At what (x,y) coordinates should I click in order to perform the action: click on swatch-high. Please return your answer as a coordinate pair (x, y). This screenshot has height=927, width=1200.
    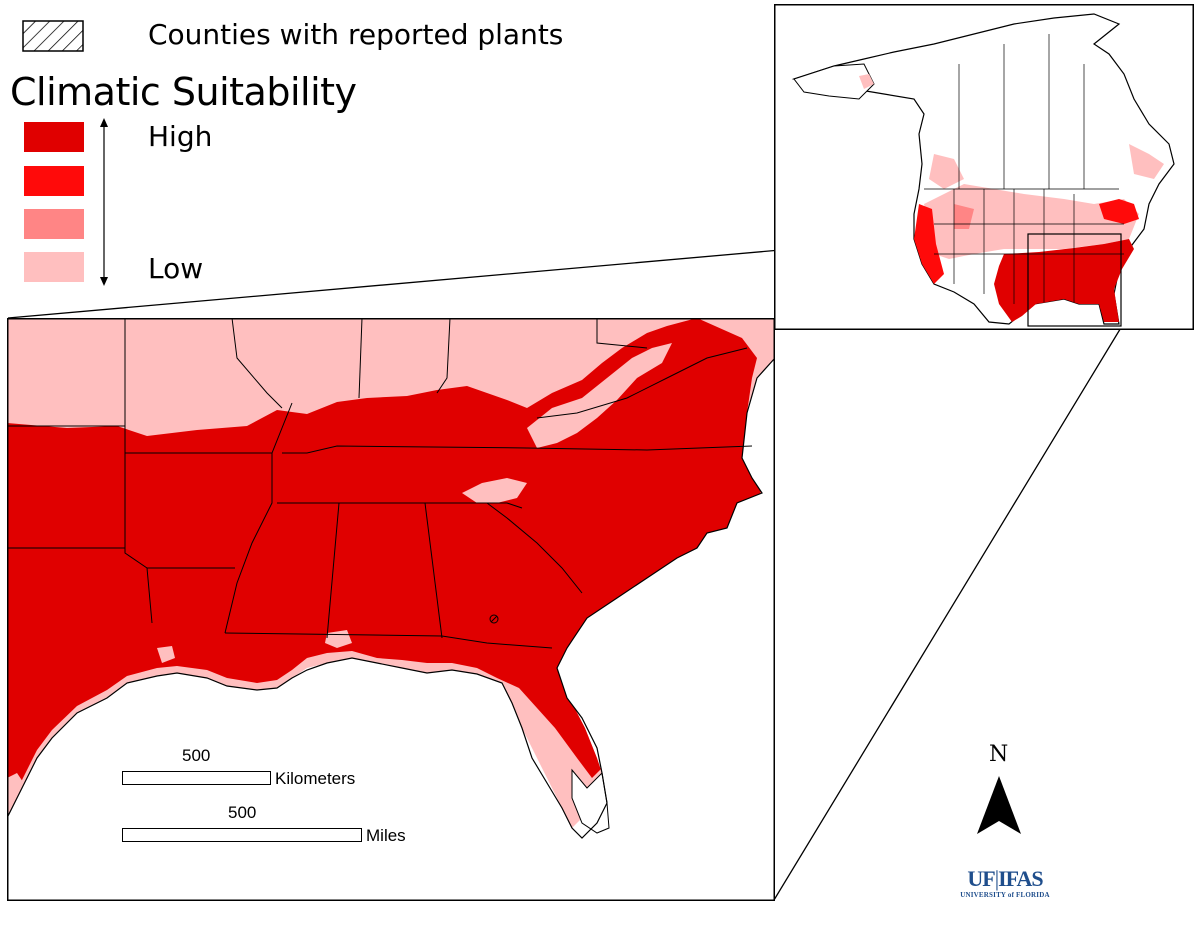
    Looking at the image, I should click on (54, 137).